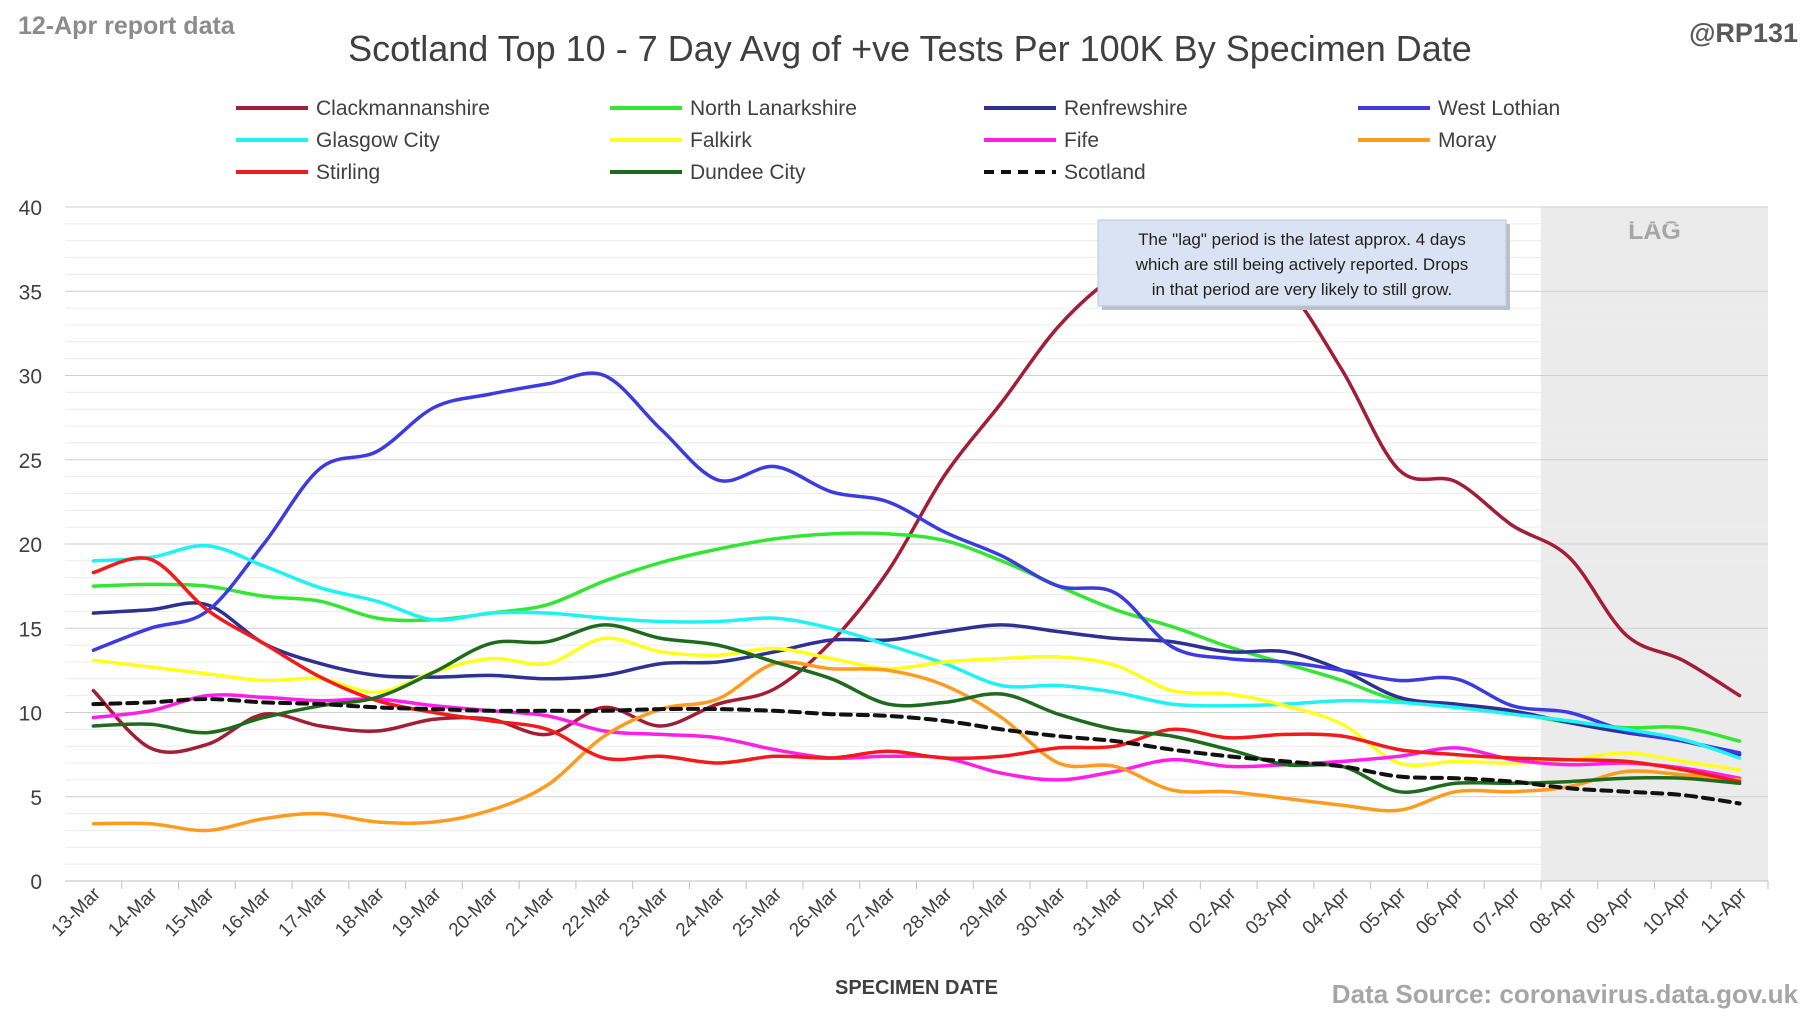 Image resolution: width=1820 pixels, height=1022 pixels. What do you see at coordinates (190, 912) in the screenshot?
I see `x-tick-label: 15-Mar` at bounding box center [190, 912].